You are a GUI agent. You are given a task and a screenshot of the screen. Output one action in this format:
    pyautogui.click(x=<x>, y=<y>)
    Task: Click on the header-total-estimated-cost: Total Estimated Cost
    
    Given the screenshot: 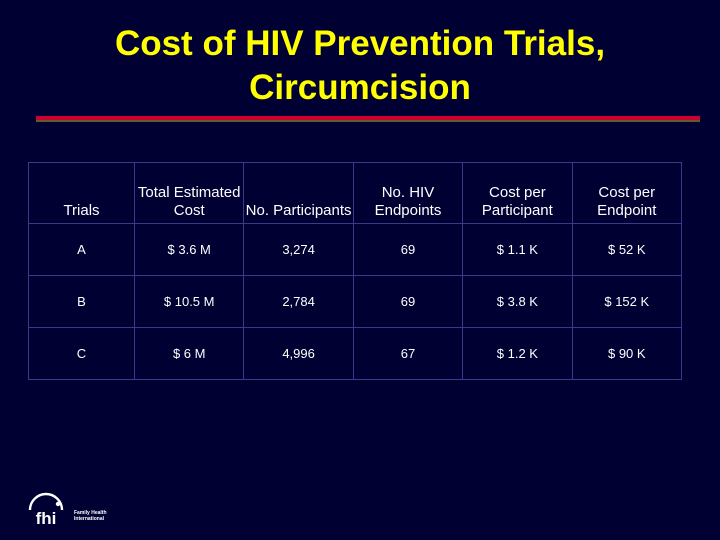 What is the action you would take?
    pyautogui.click(x=189, y=193)
    